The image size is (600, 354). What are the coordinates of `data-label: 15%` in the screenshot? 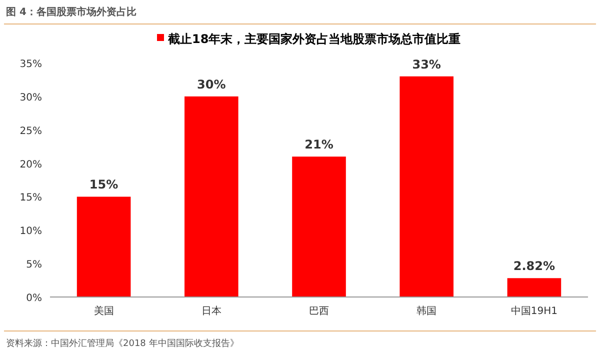 It's located at (103, 185).